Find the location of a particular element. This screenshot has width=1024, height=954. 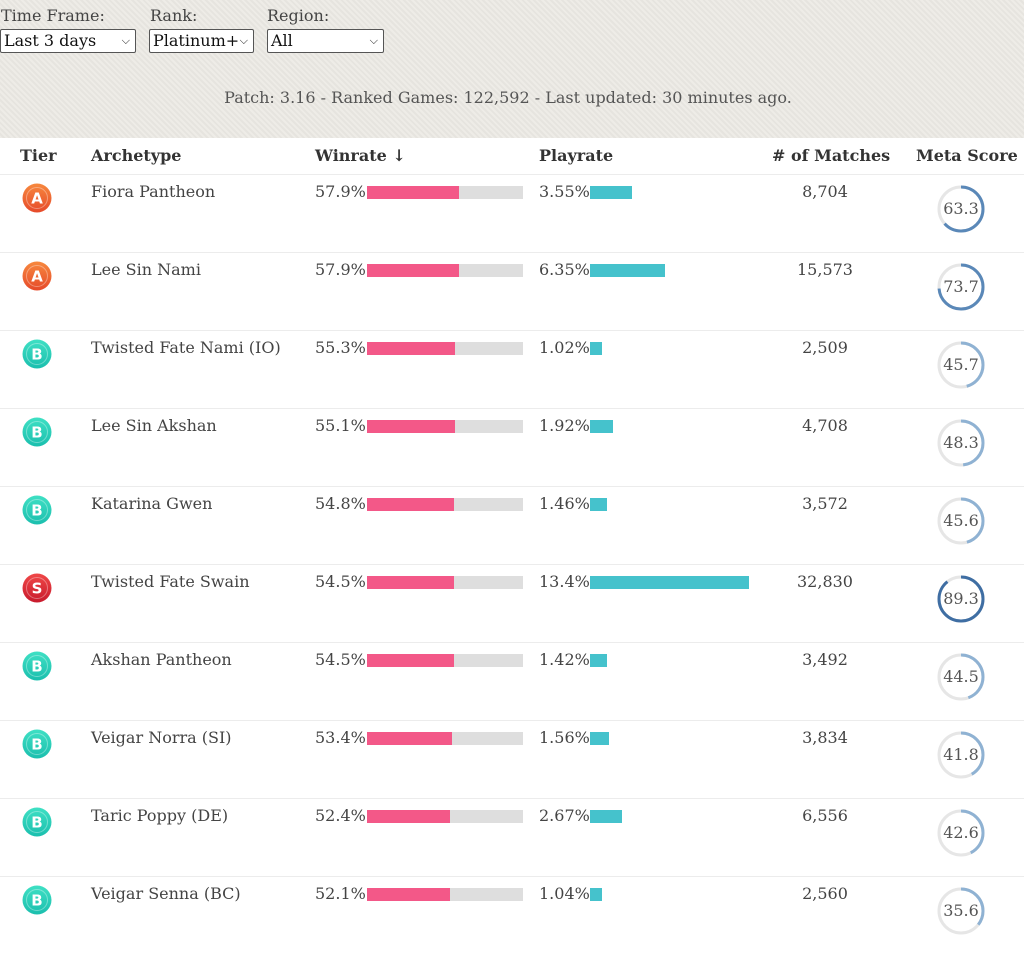

meta-score-value: 89.3 is located at coordinates (961, 598).